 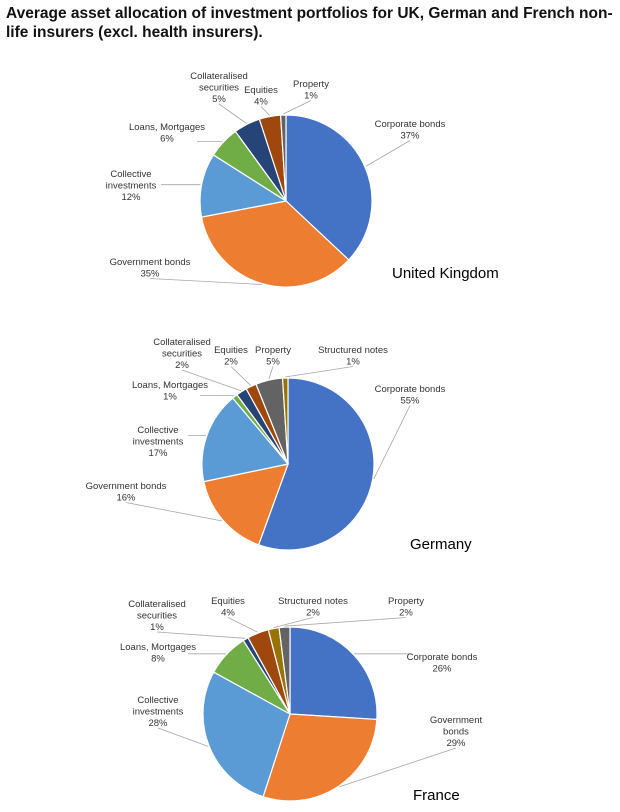 I want to click on data-label-property: Property 1%, so click(x=311, y=90).